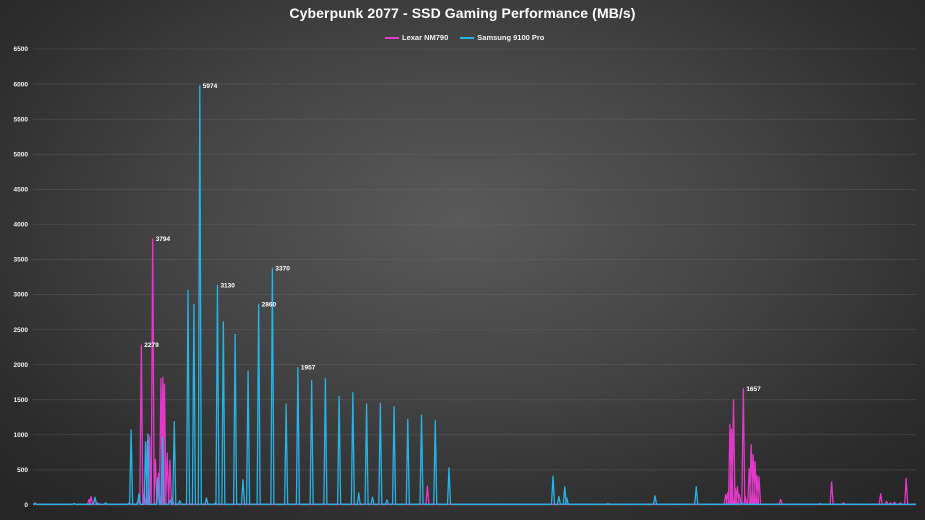  Describe the element at coordinates (21, 260) in the screenshot. I see `y-tick-label: 3500` at that location.